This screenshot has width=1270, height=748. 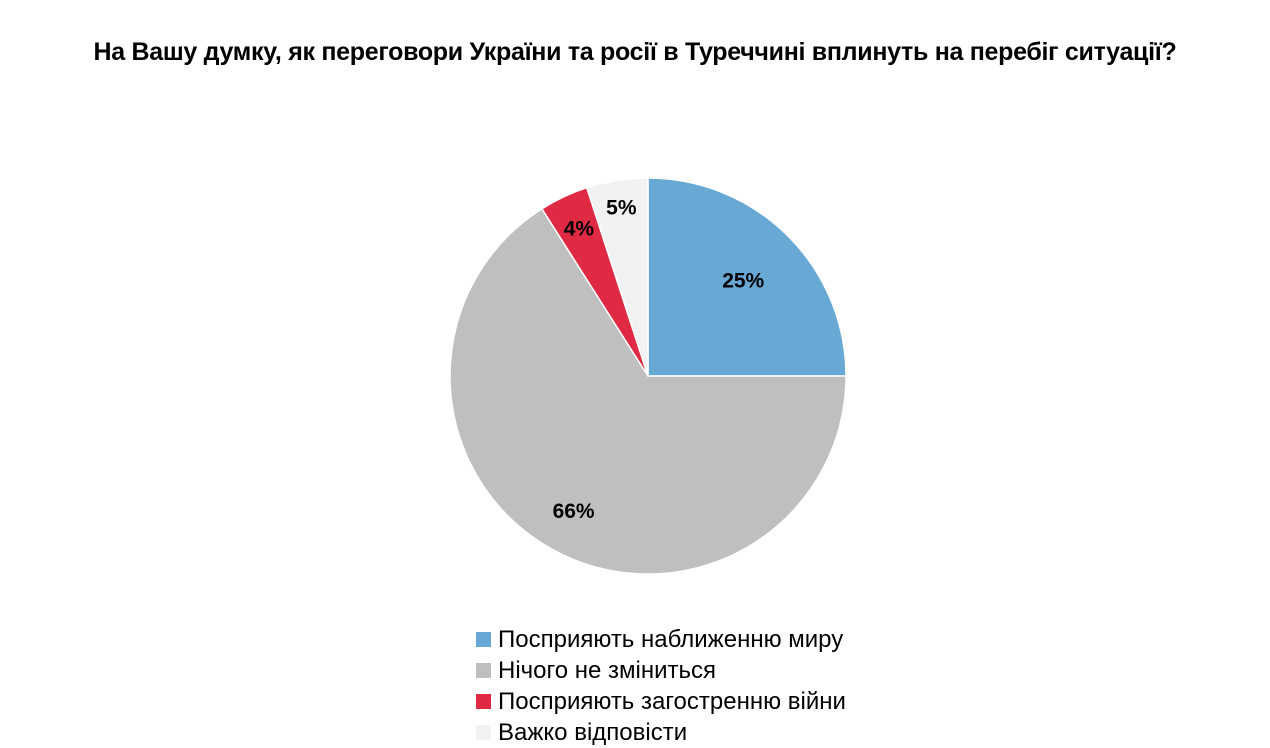 What do you see at coordinates (579, 229) in the screenshot?
I see `slice-data-label: 4%` at bounding box center [579, 229].